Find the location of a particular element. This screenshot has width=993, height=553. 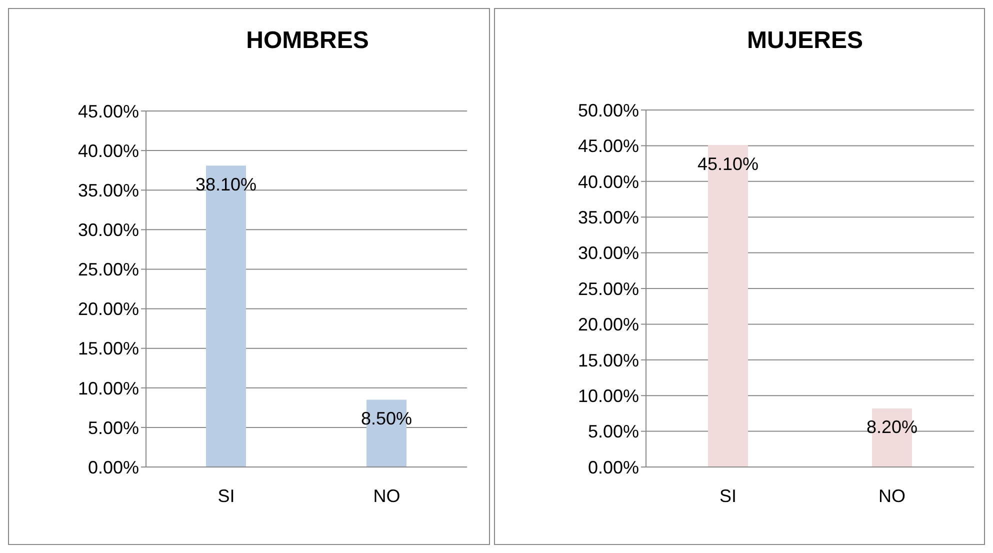

chart-title: MUJERES is located at coordinates (805, 41).